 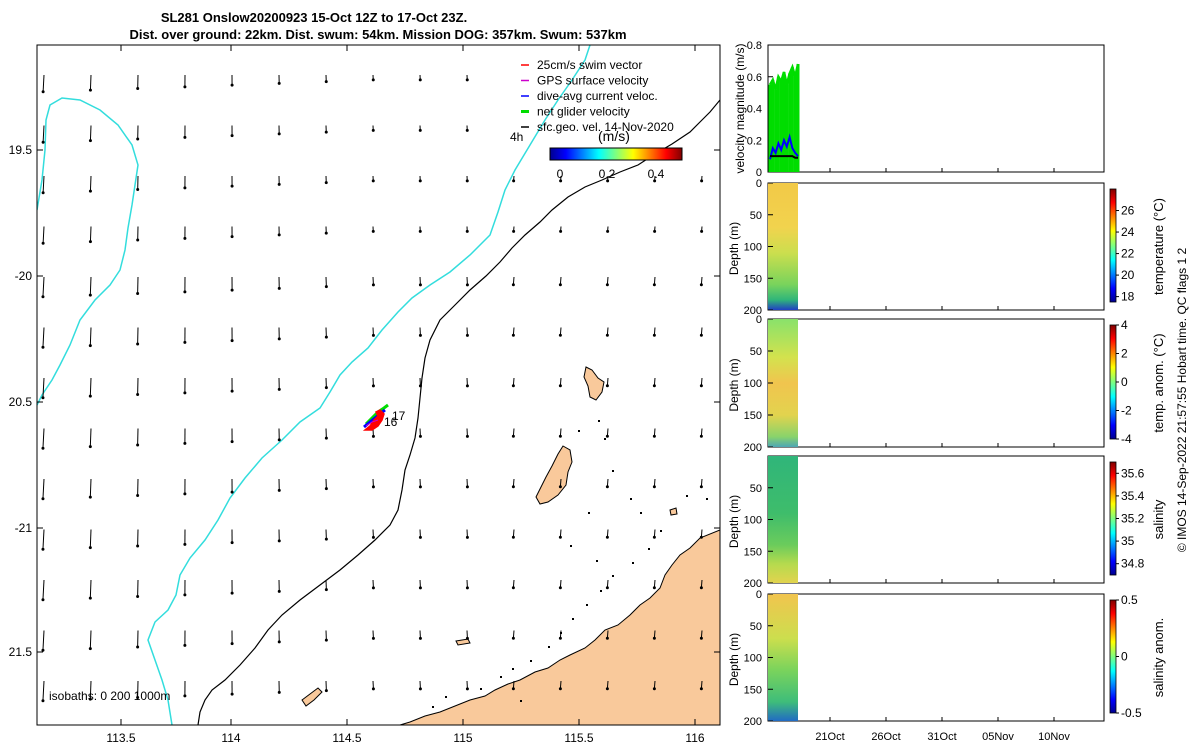 I want to click on velocity-y-tick: 0, so click(x=759, y=173).